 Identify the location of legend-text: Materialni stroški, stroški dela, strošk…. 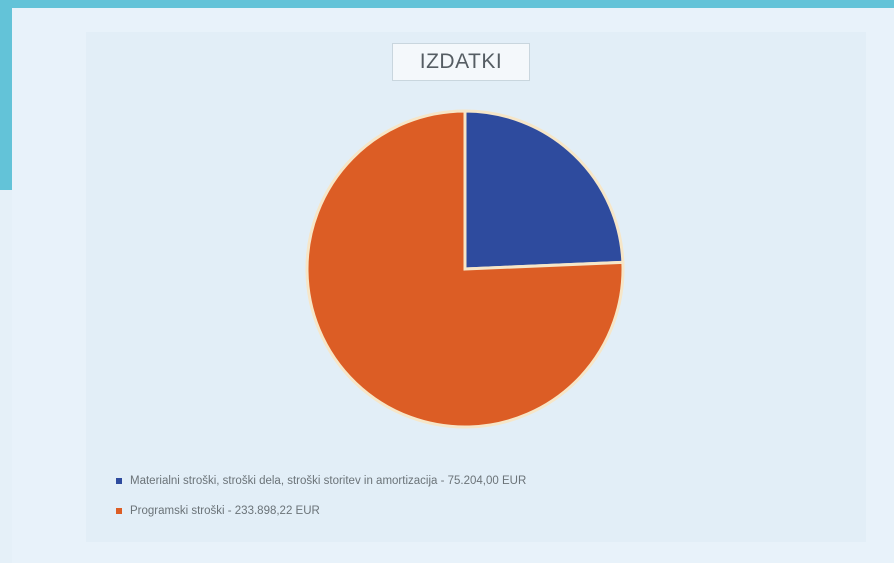
(328, 481).